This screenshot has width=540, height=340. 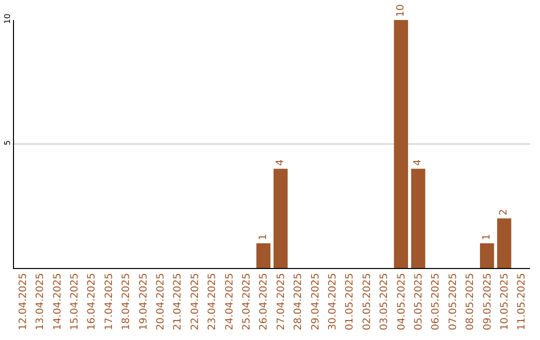 What do you see at coordinates (212, 301) in the screenshot?
I see `x-tick-label: 23.04.2025` at bounding box center [212, 301].